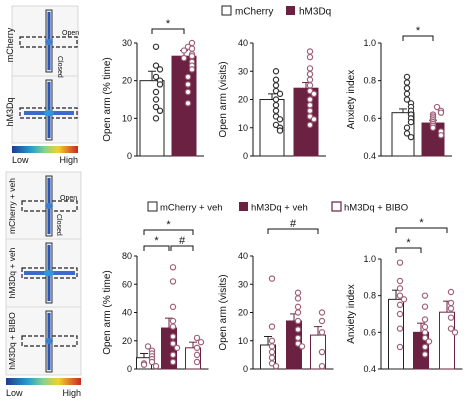 This screenshot has height=401, width=469. Describe the element at coordinates (279, 208) in the screenshot. I see `legend-label-hm3dq-veh: hM3Dq + veh` at that location.